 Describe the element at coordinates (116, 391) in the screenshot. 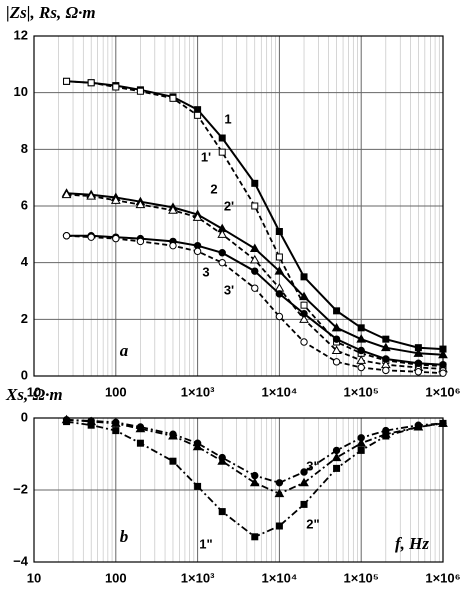

I see `x-tick-label: 100` at that location.